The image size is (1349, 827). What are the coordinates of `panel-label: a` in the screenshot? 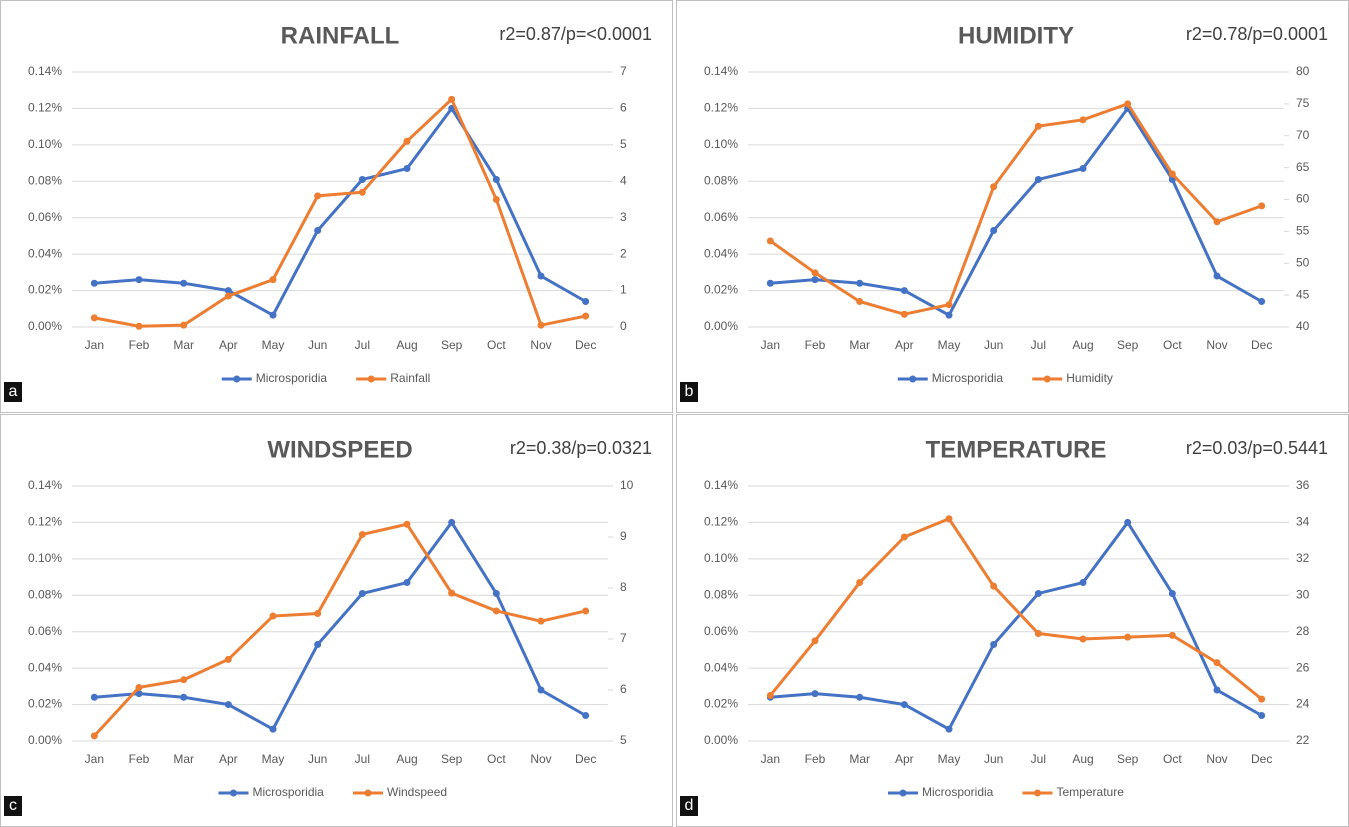 It's located at (13, 391).